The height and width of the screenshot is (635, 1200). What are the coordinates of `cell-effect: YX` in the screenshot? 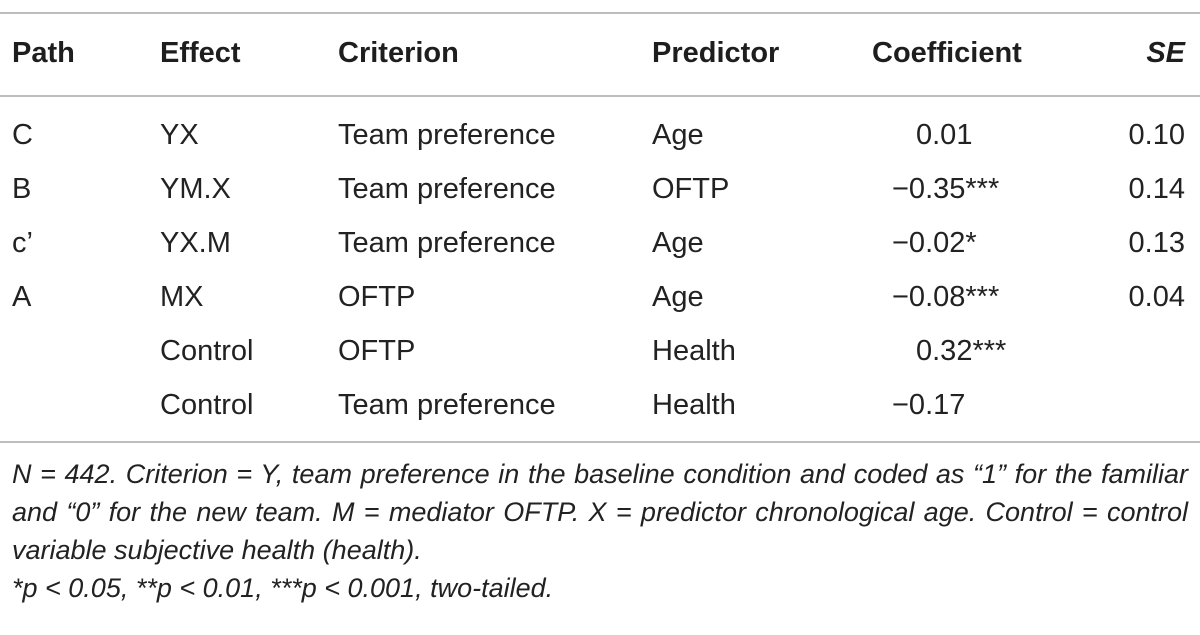 It's located at (179, 135).